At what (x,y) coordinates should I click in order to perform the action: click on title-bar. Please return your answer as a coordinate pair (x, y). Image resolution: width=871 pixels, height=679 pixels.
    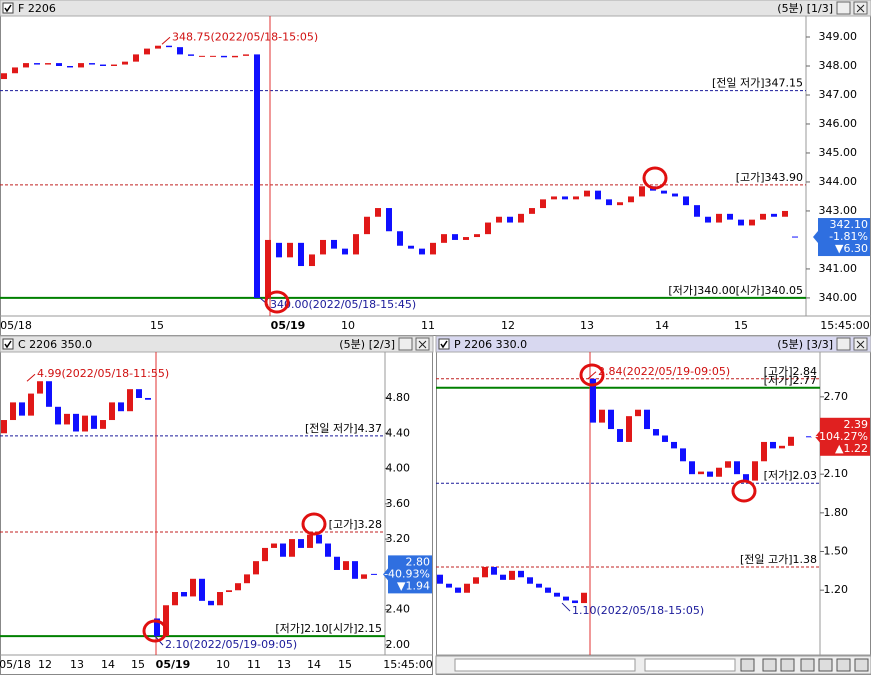
    Looking at the image, I should click on (653, 344).